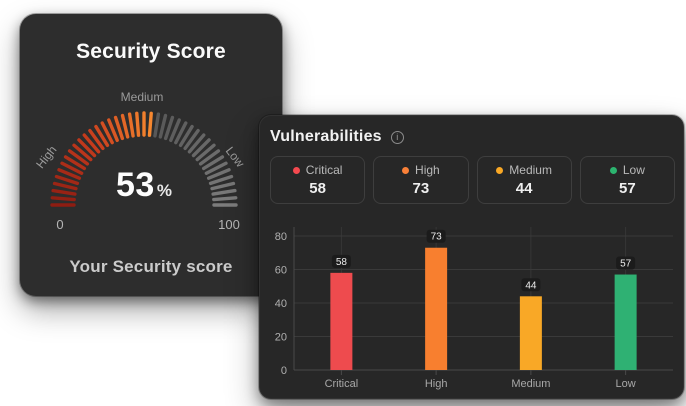 This screenshot has height=406, width=686. What do you see at coordinates (151, 51) in the screenshot?
I see `security-score-title: Security Score` at bounding box center [151, 51].